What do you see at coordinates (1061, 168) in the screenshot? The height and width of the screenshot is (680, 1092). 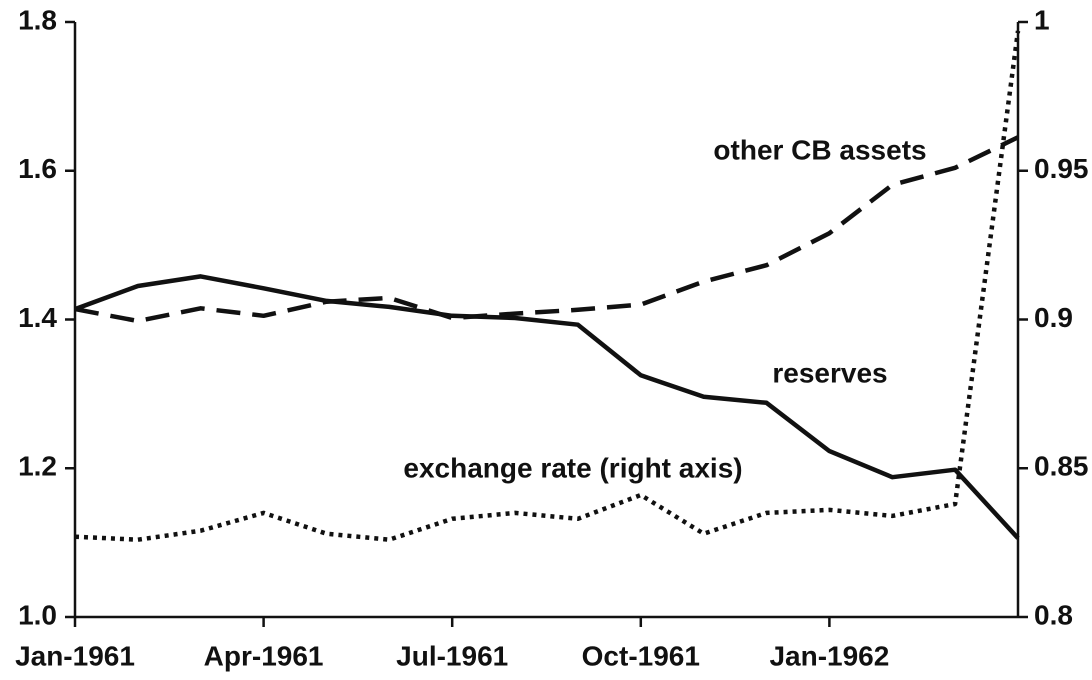 I see `y2-tick-label: 0.95` at bounding box center [1061, 168].